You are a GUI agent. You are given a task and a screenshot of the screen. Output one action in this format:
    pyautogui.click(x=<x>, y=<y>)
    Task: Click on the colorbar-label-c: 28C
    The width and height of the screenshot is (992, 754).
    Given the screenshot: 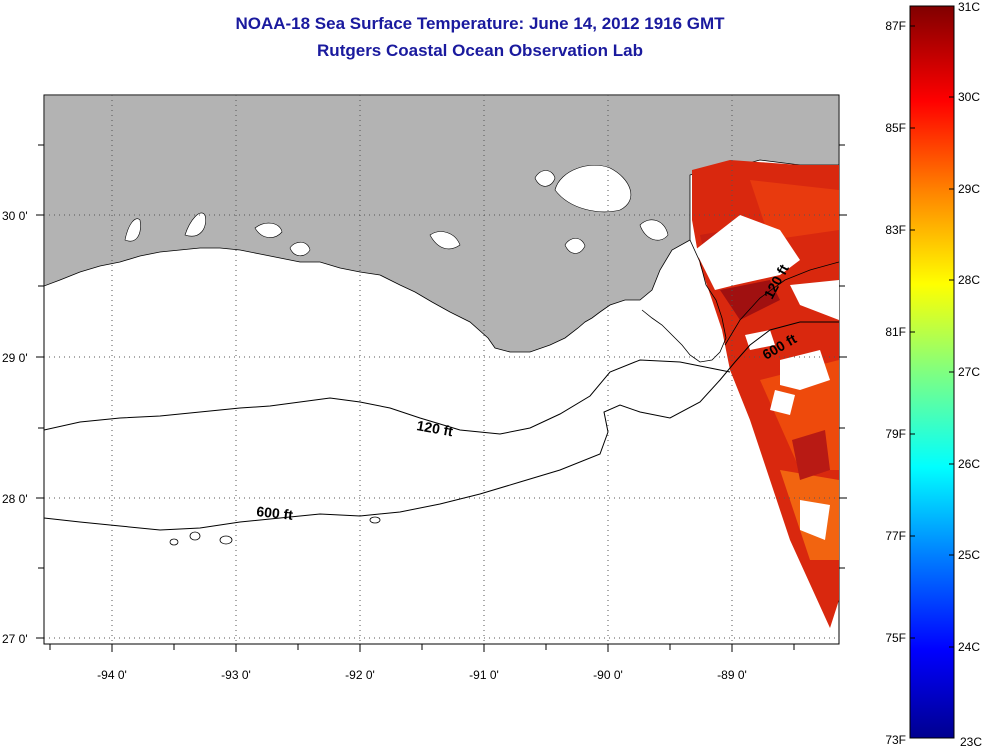 What is the action you would take?
    pyautogui.click(x=969, y=280)
    